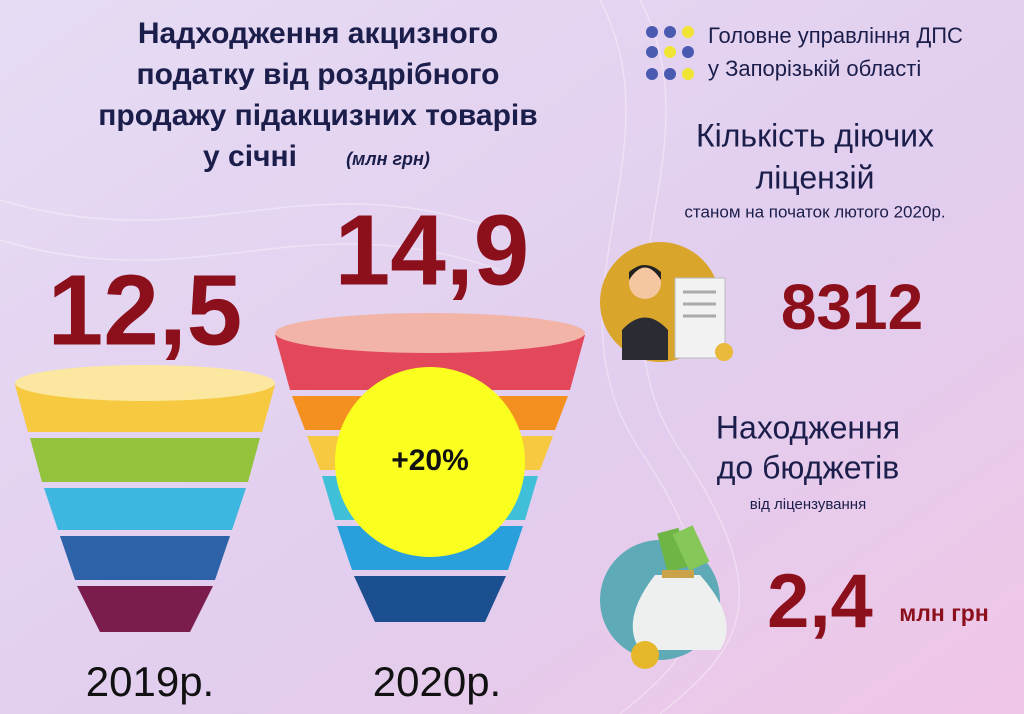 The height and width of the screenshot is (714, 1024). I want to click on growth-label: +20%, so click(430, 460).